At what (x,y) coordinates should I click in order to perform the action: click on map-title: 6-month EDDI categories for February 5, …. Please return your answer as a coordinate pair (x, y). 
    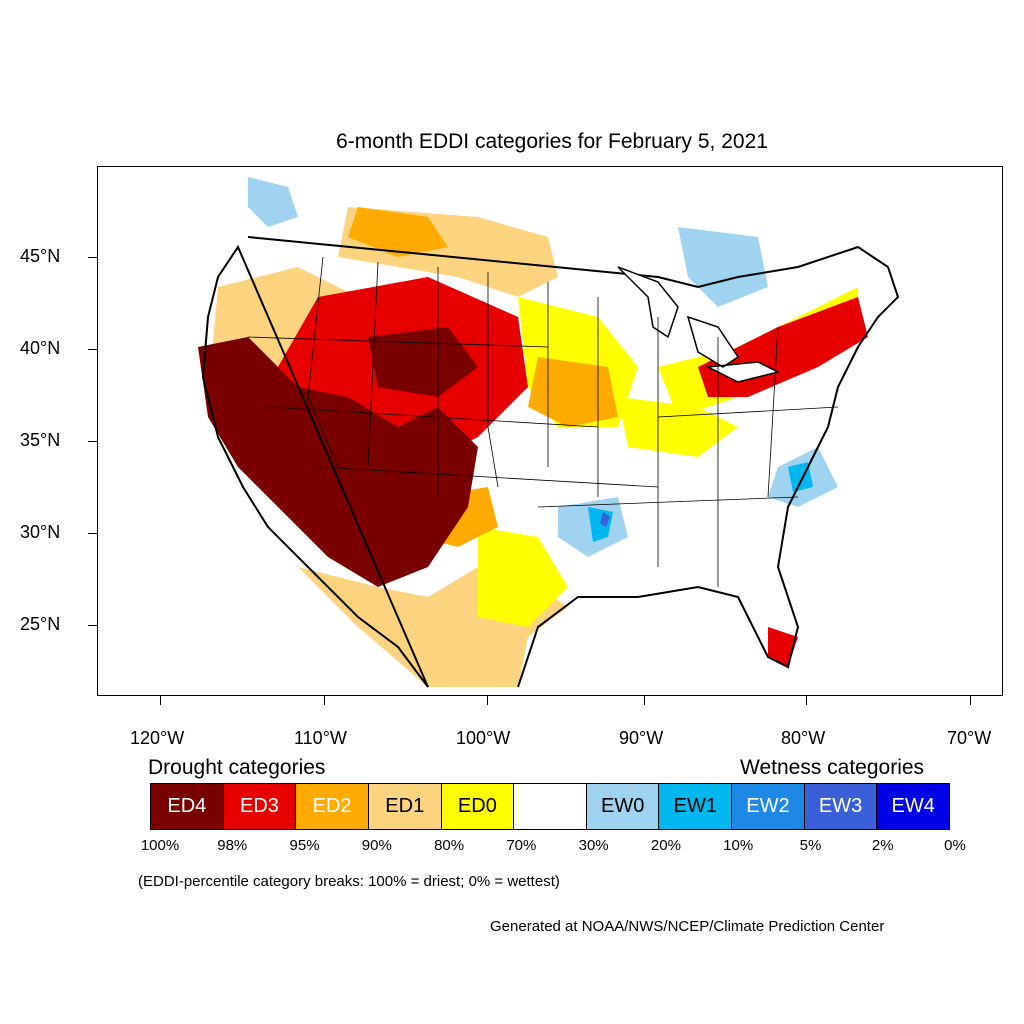
    Looking at the image, I should click on (552, 141).